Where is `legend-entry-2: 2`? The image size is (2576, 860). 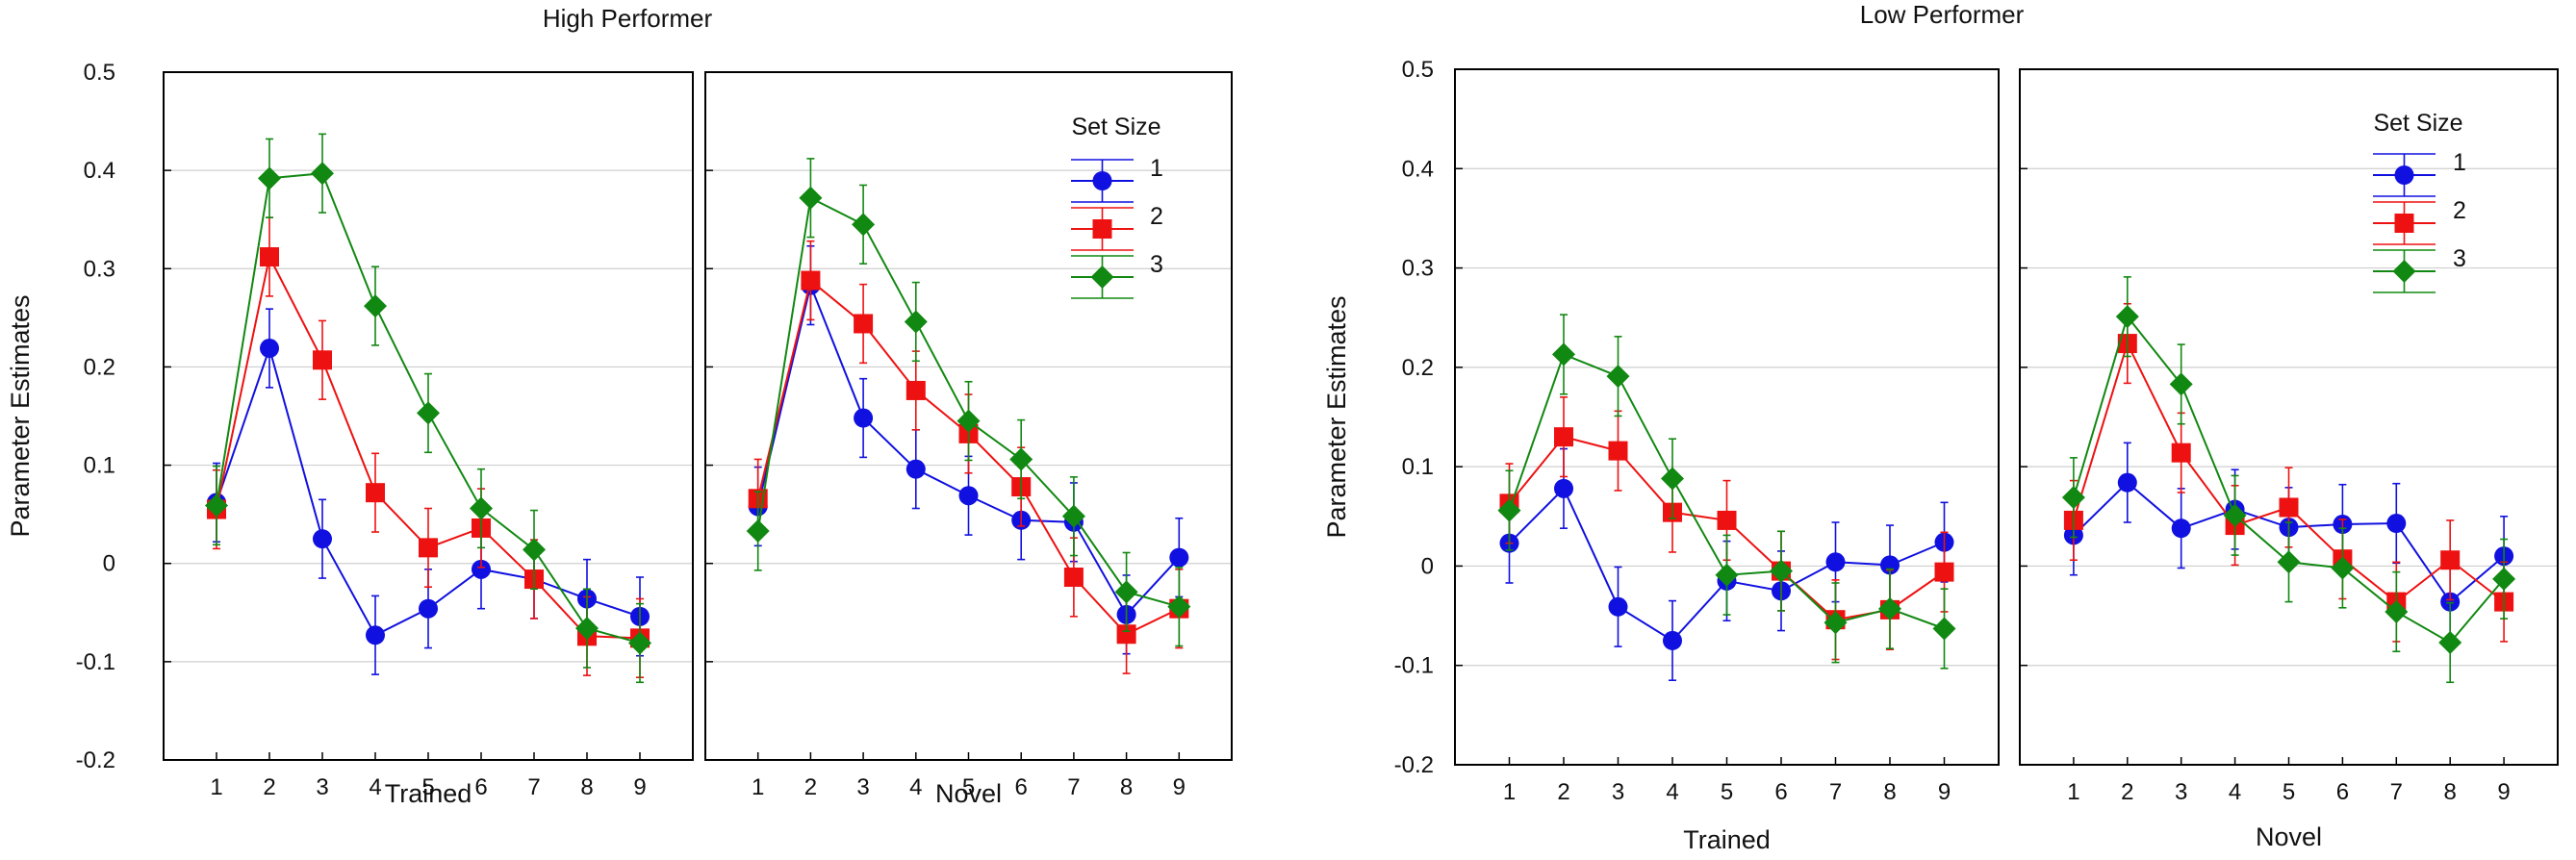 legend-entry-2: 2 is located at coordinates (1117, 227).